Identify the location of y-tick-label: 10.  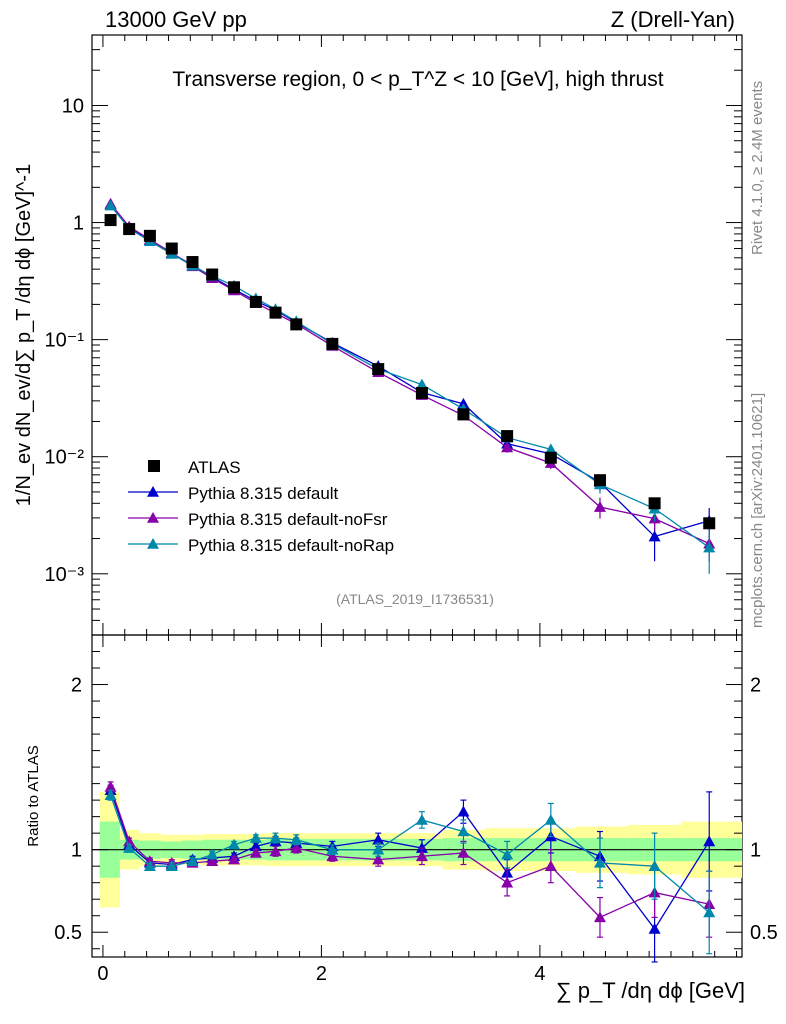
(73, 106).